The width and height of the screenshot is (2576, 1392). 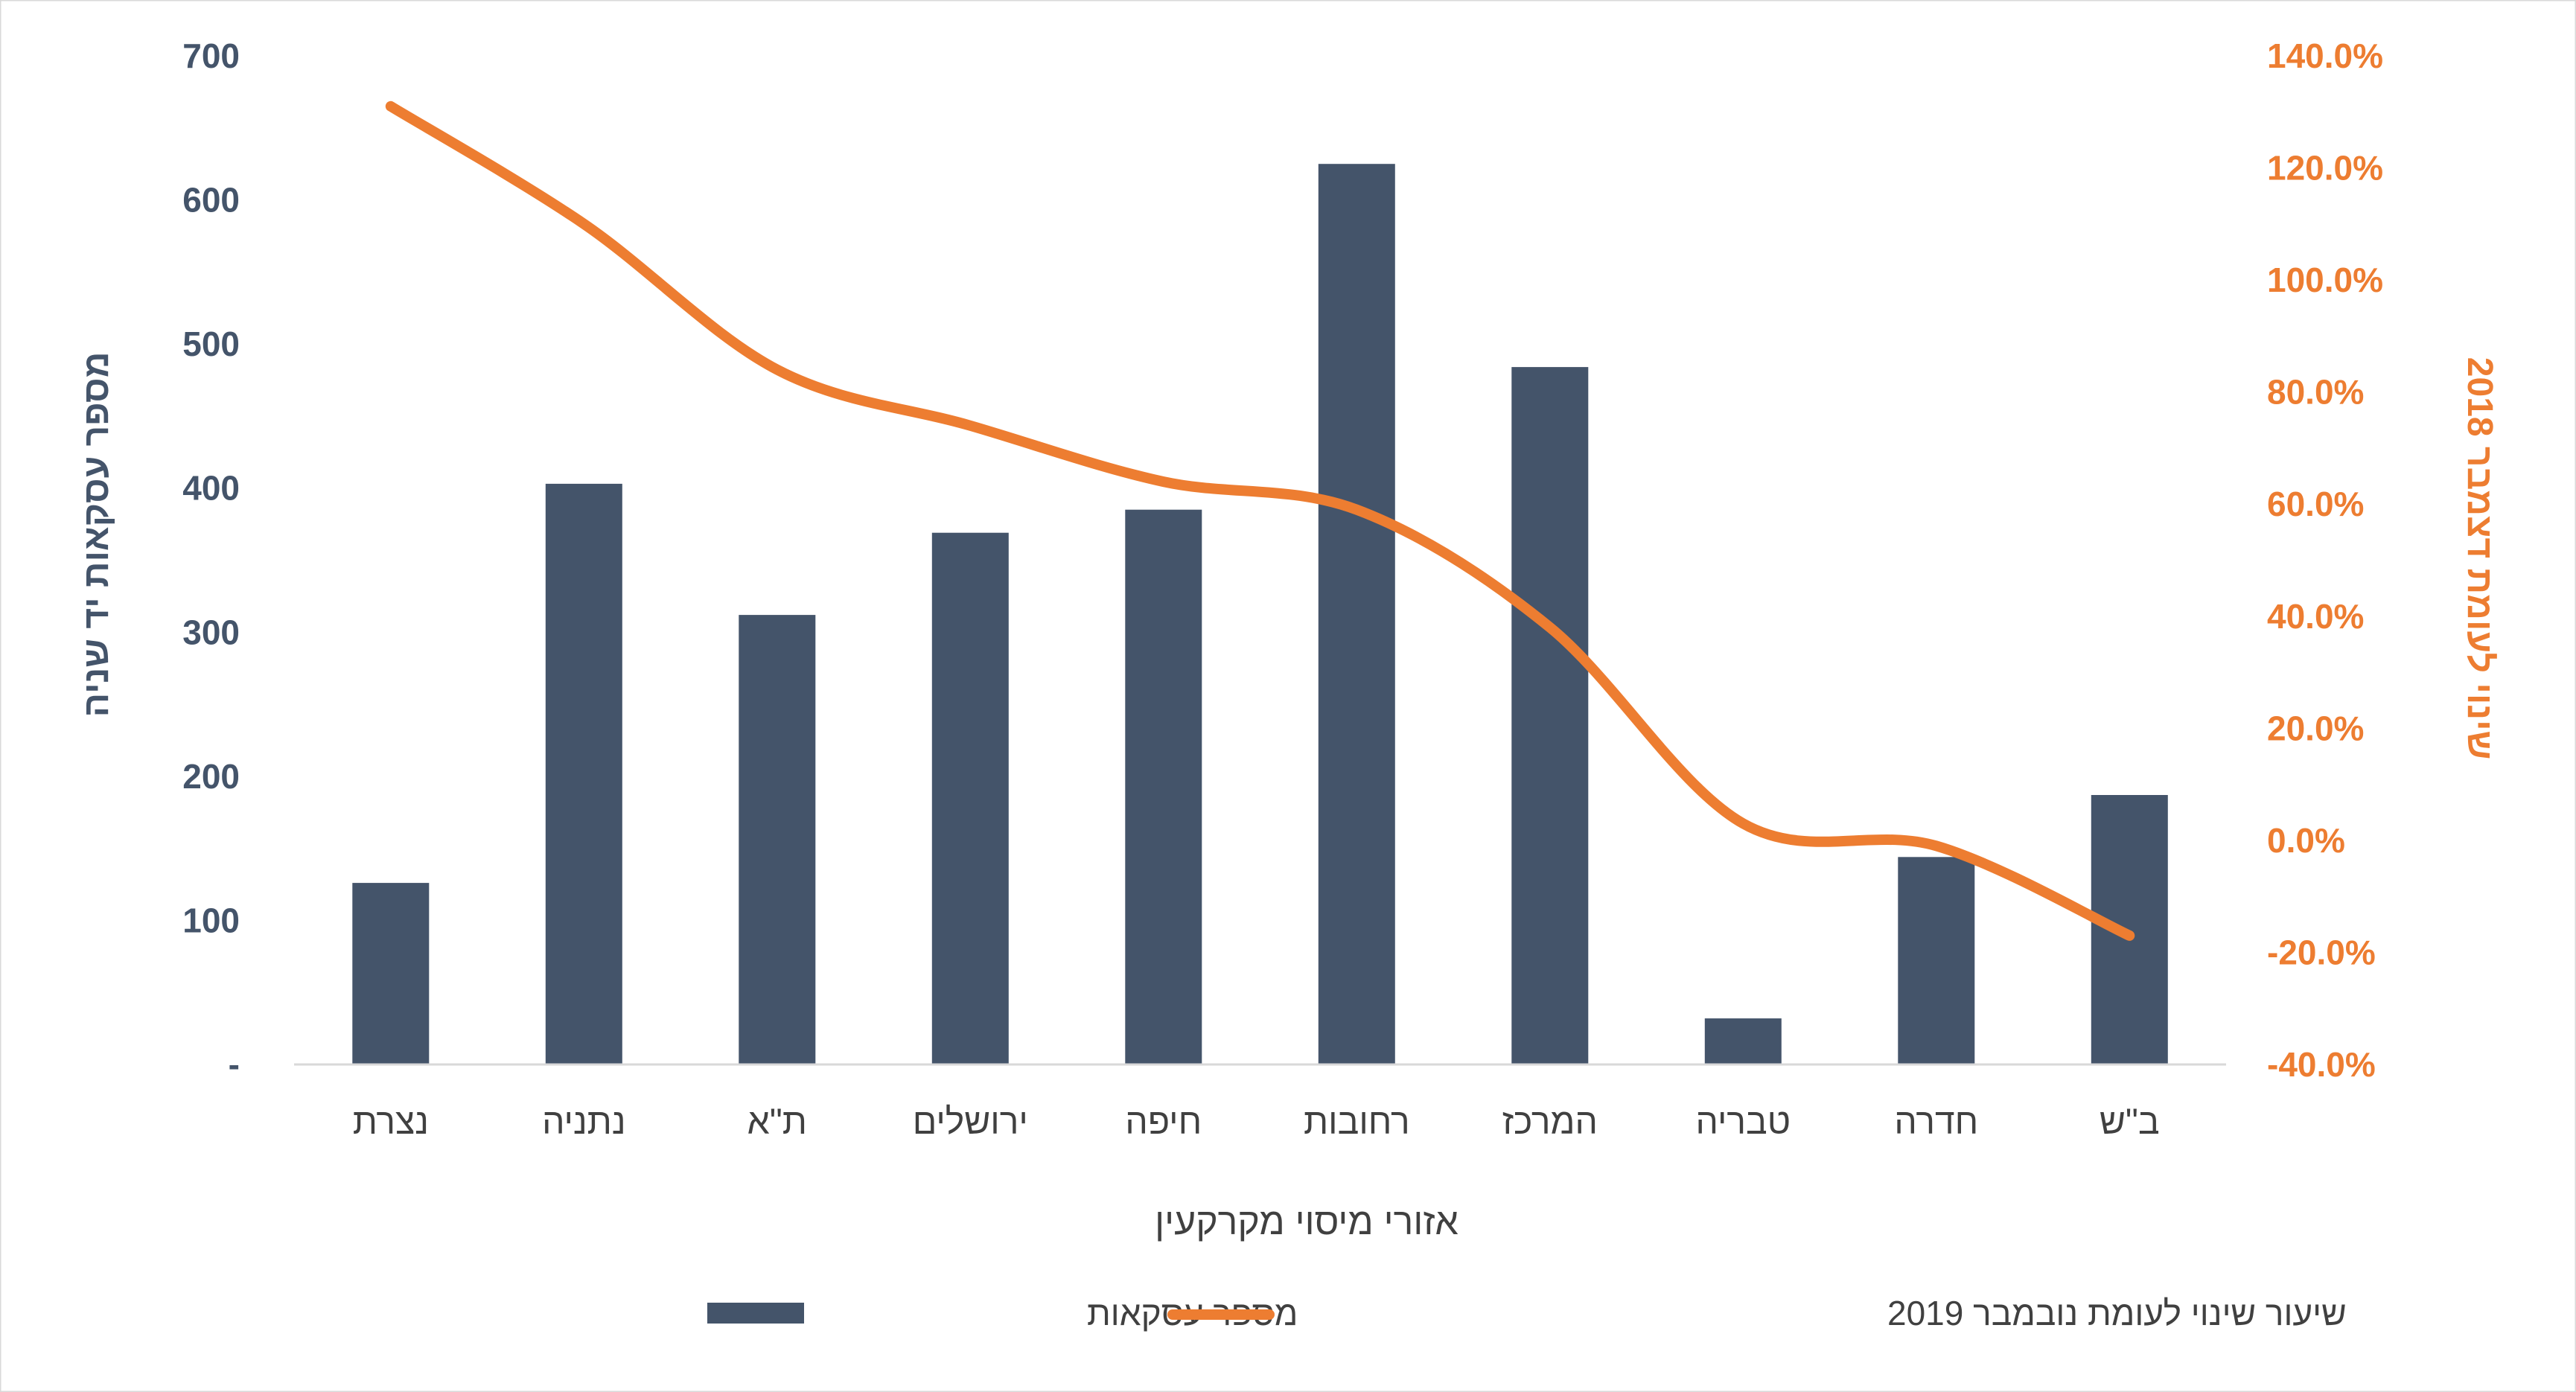 I want to click on category-label: נצרת, so click(x=391, y=1122).